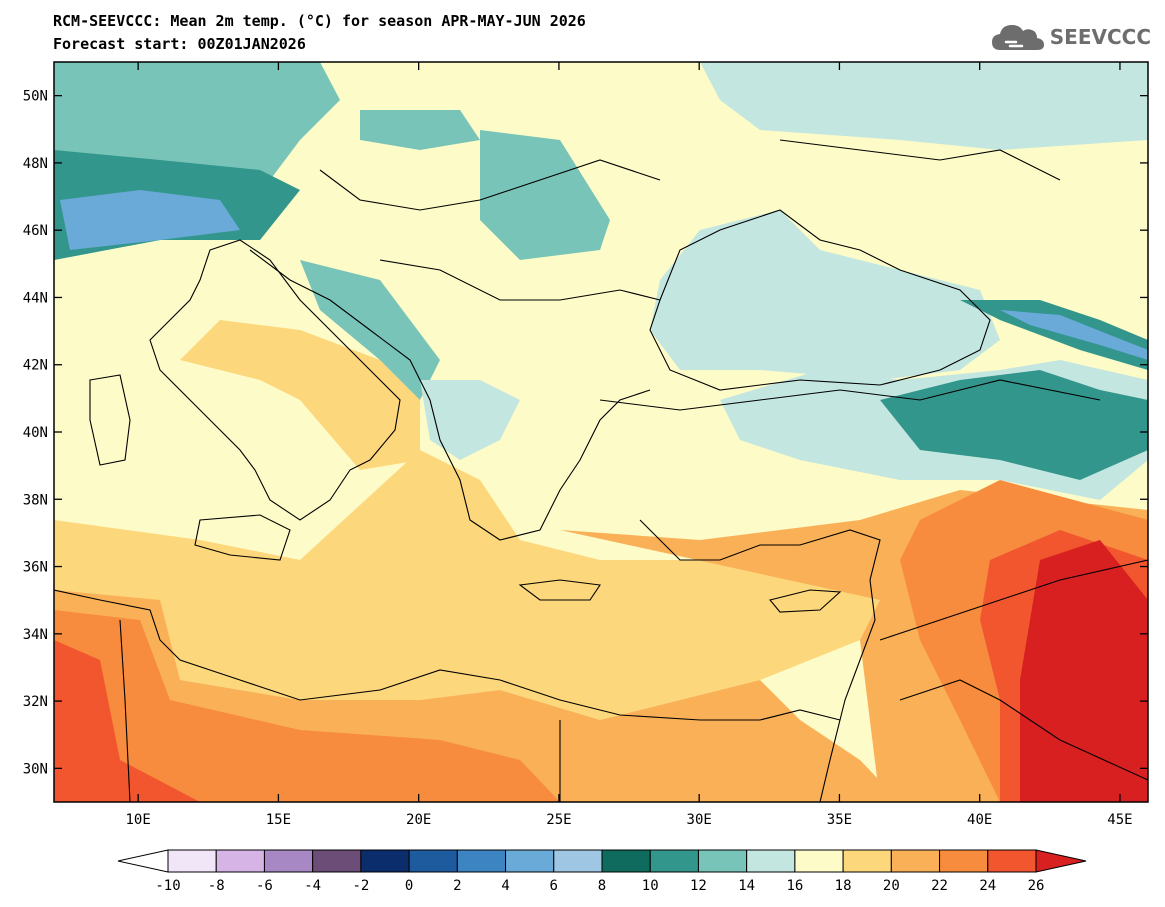  What do you see at coordinates (110, 420) in the screenshot?
I see `coast-sardinia` at bounding box center [110, 420].